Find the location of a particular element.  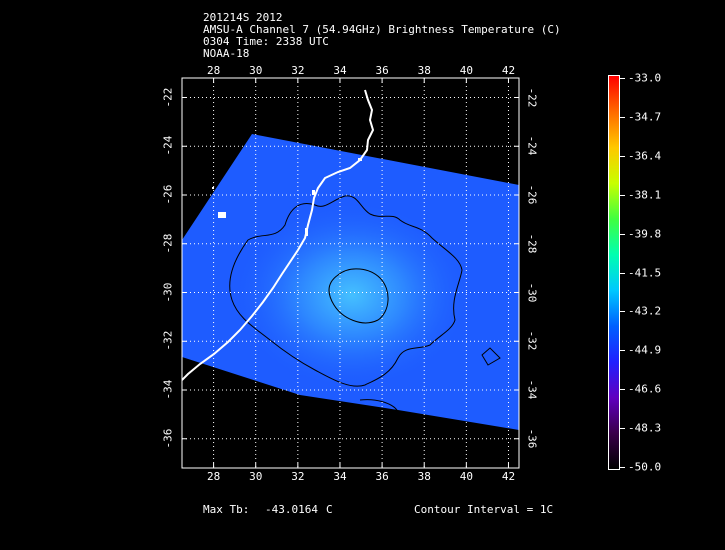

warm-core is located at coordinates (352, 295).